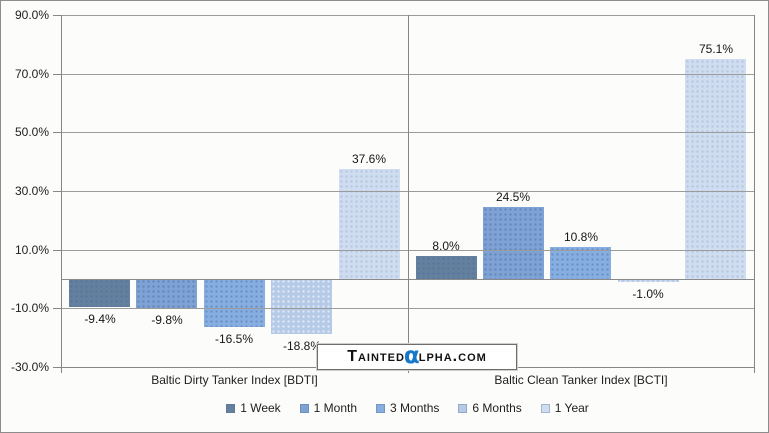 The height and width of the screenshot is (433, 769). I want to click on legend: 1 Week 1 Month 3 Months 6 Months 1 Year, so click(407, 408).